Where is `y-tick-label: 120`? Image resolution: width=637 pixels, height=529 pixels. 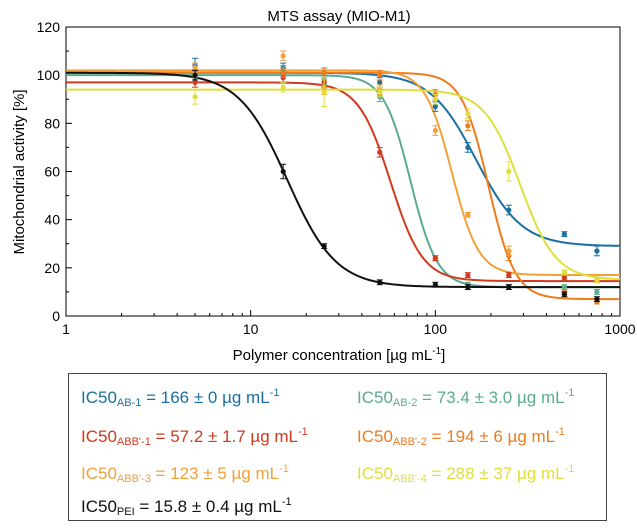 y-tick-label: 120 is located at coordinates (49, 27).